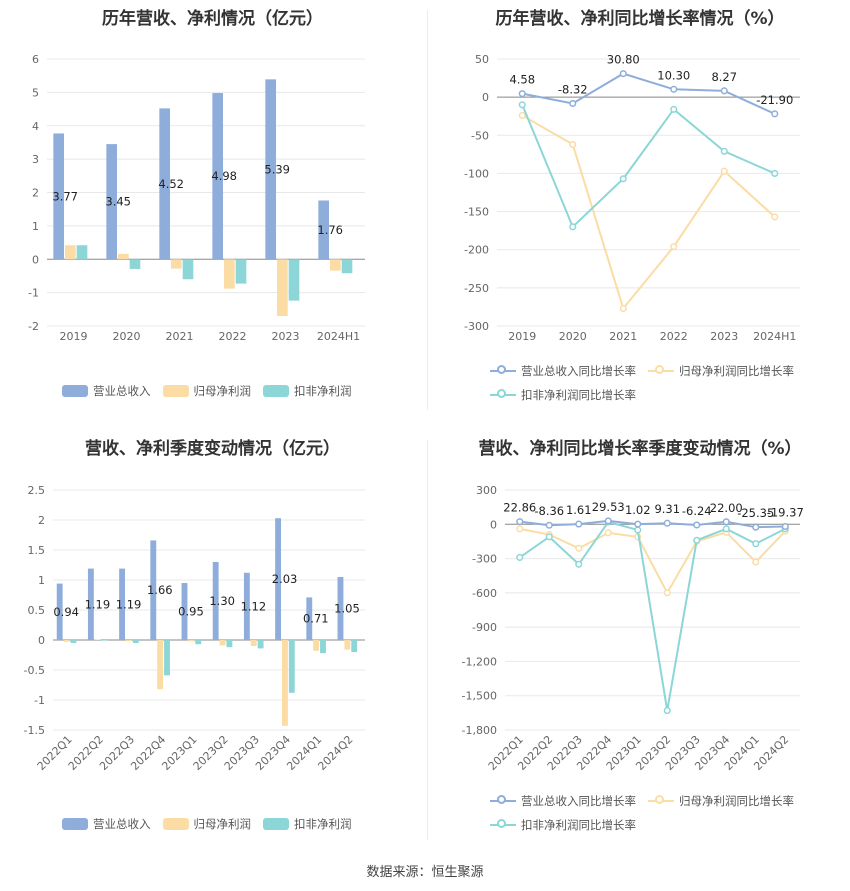 Image resolution: width=850 pixels, height=891 pixels. I want to click on y-tick-label: -1.5, so click(34, 730).